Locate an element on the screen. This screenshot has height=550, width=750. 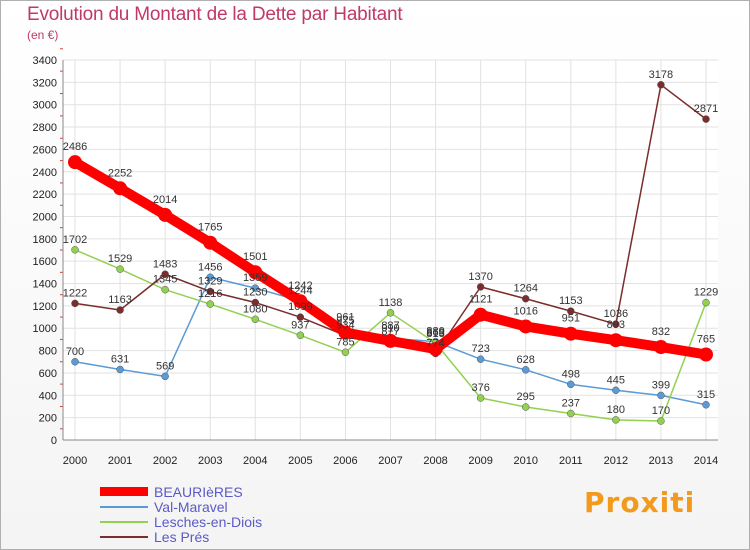
data-label: 399 is located at coordinates (661, 385).